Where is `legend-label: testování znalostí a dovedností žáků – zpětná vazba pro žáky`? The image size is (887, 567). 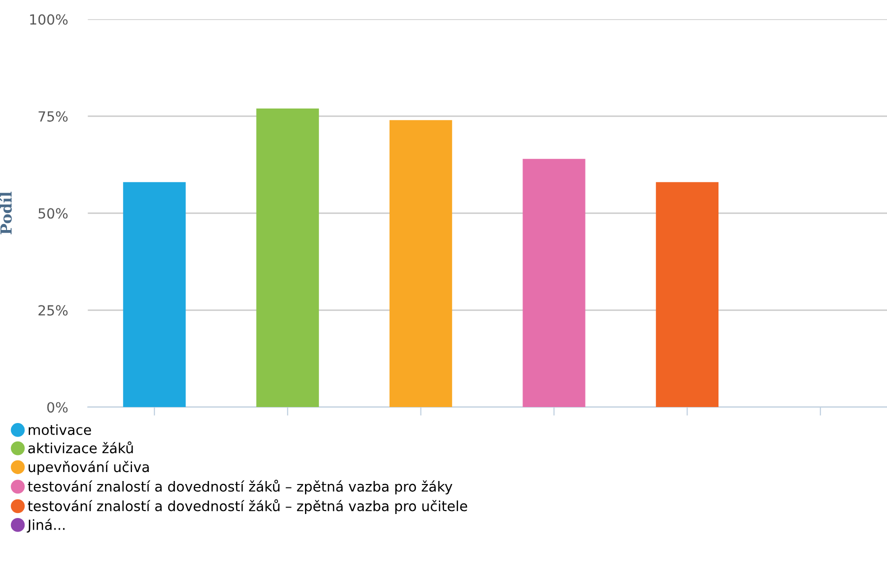
legend-label: testování znalostí a dovedností žáků – zpětná vazba pro žáky is located at coordinates (240, 487).